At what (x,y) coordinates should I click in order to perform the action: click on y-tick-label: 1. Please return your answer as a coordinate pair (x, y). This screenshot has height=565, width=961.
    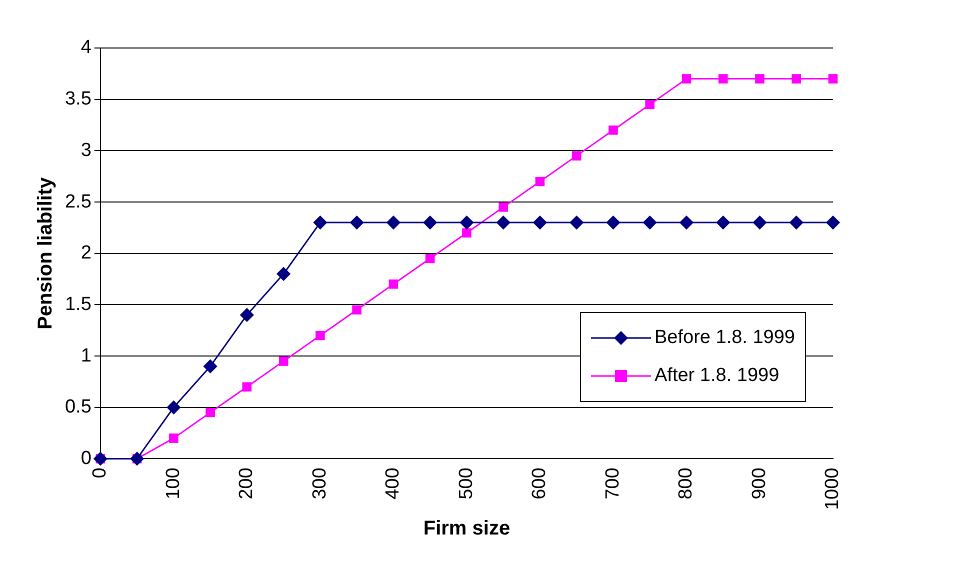
    Looking at the image, I should click on (86, 355).